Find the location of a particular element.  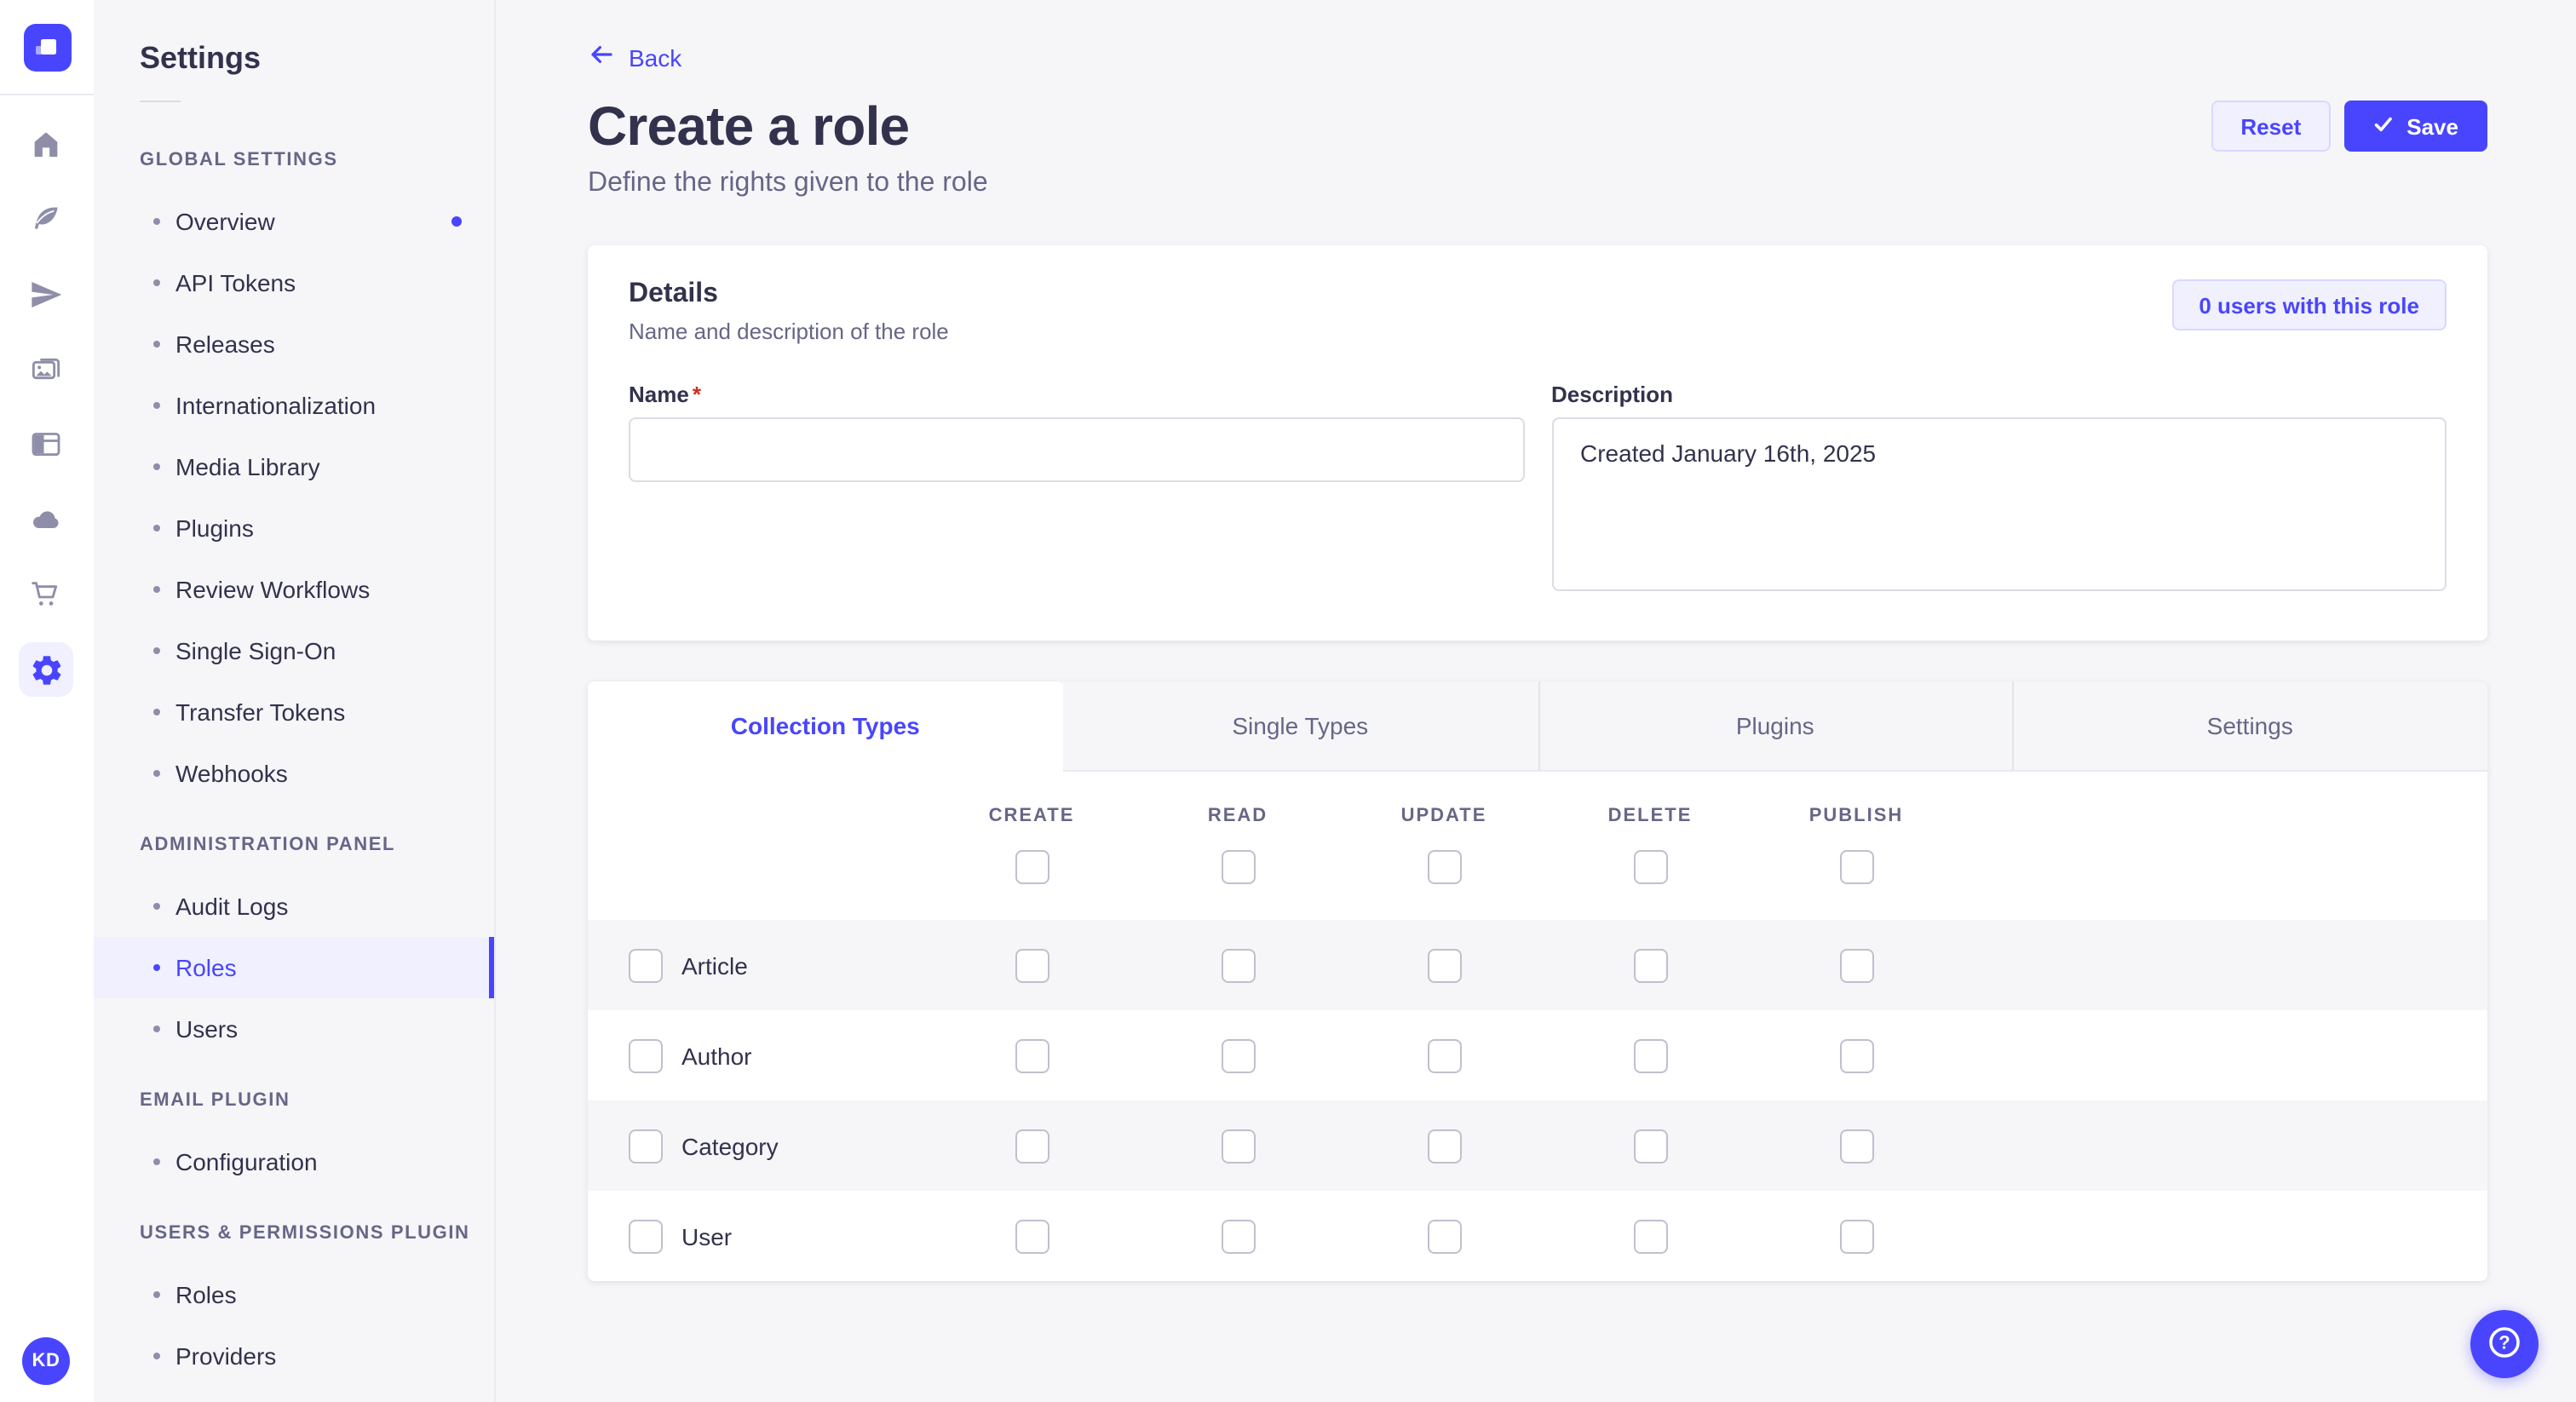

sidebar-item-transfer-tokens: Transfer Tokens is located at coordinates (294, 712).